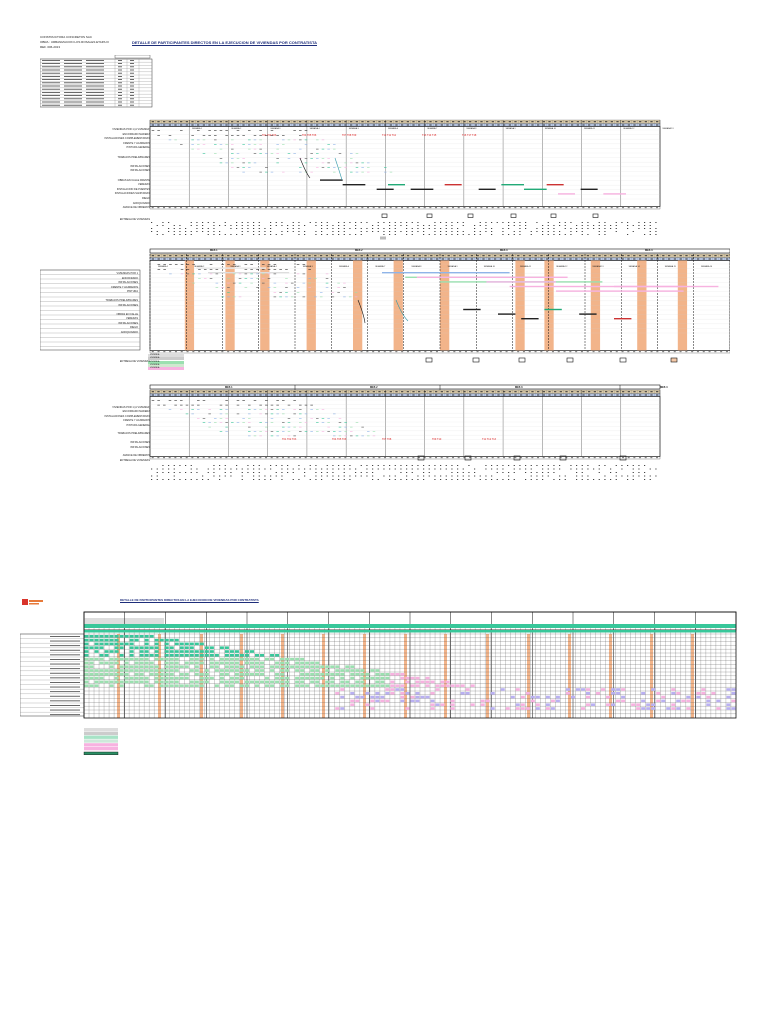 This screenshot has width=768, height=1024. I want to click on middle-week-label: SEMANA 4, so click(271, 267).